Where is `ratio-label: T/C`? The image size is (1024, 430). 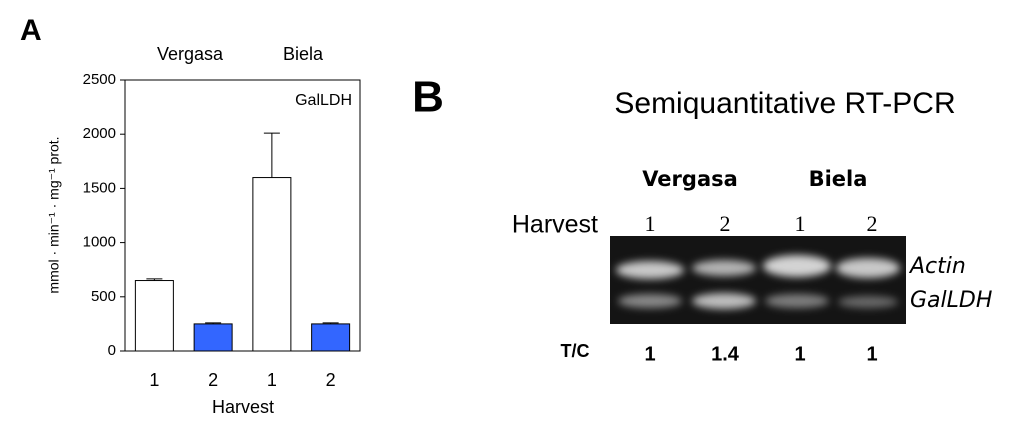
ratio-label: T/C is located at coordinates (575, 351).